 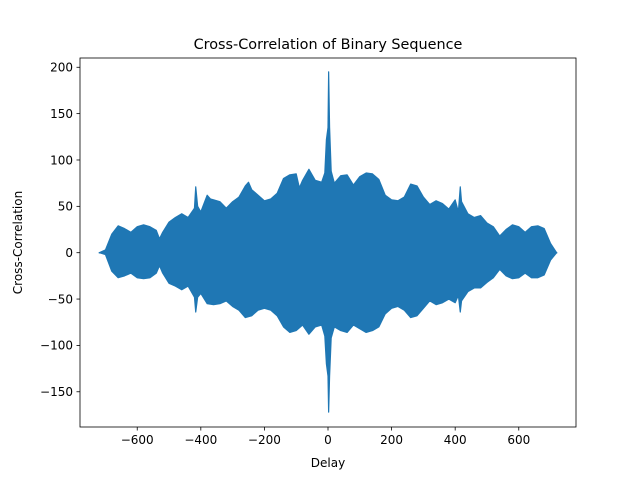 What do you see at coordinates (56, 392) in the screenshot?
I see `y-tick-label: −150` at bounding box center [56, 392].